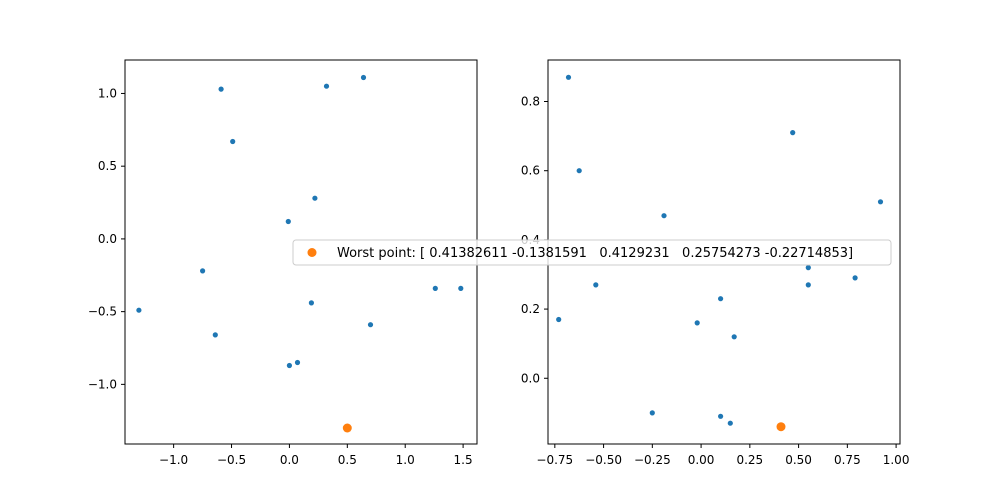 The image size is (1000, 500). What do you see at coordinates (173, 460) in the screenshot?
I see `x-tick-label: −1.0` at bounding box center [173, 460].